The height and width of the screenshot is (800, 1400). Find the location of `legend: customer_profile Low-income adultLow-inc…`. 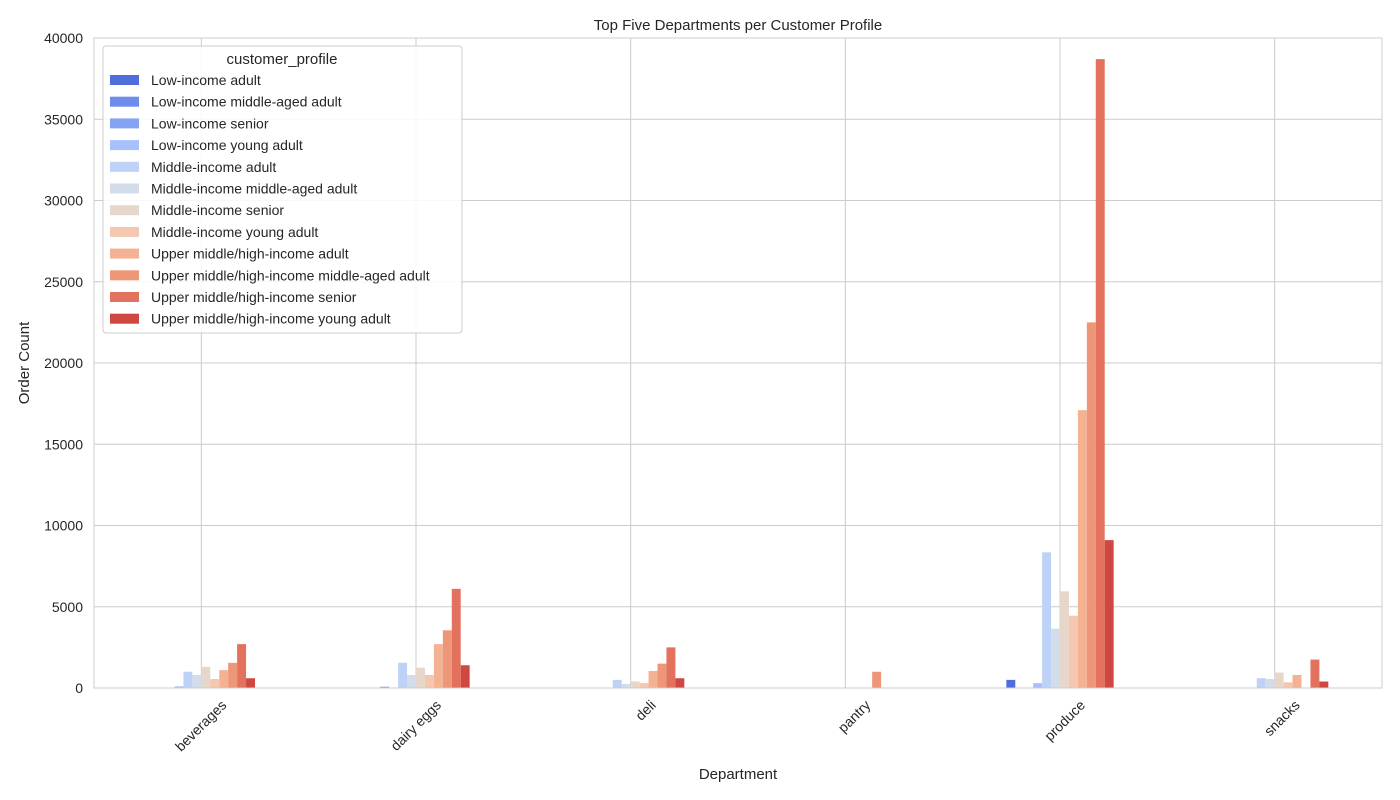

legend: customer_profile Low-income adultLow-inc… is located at coordinates (282, 189).